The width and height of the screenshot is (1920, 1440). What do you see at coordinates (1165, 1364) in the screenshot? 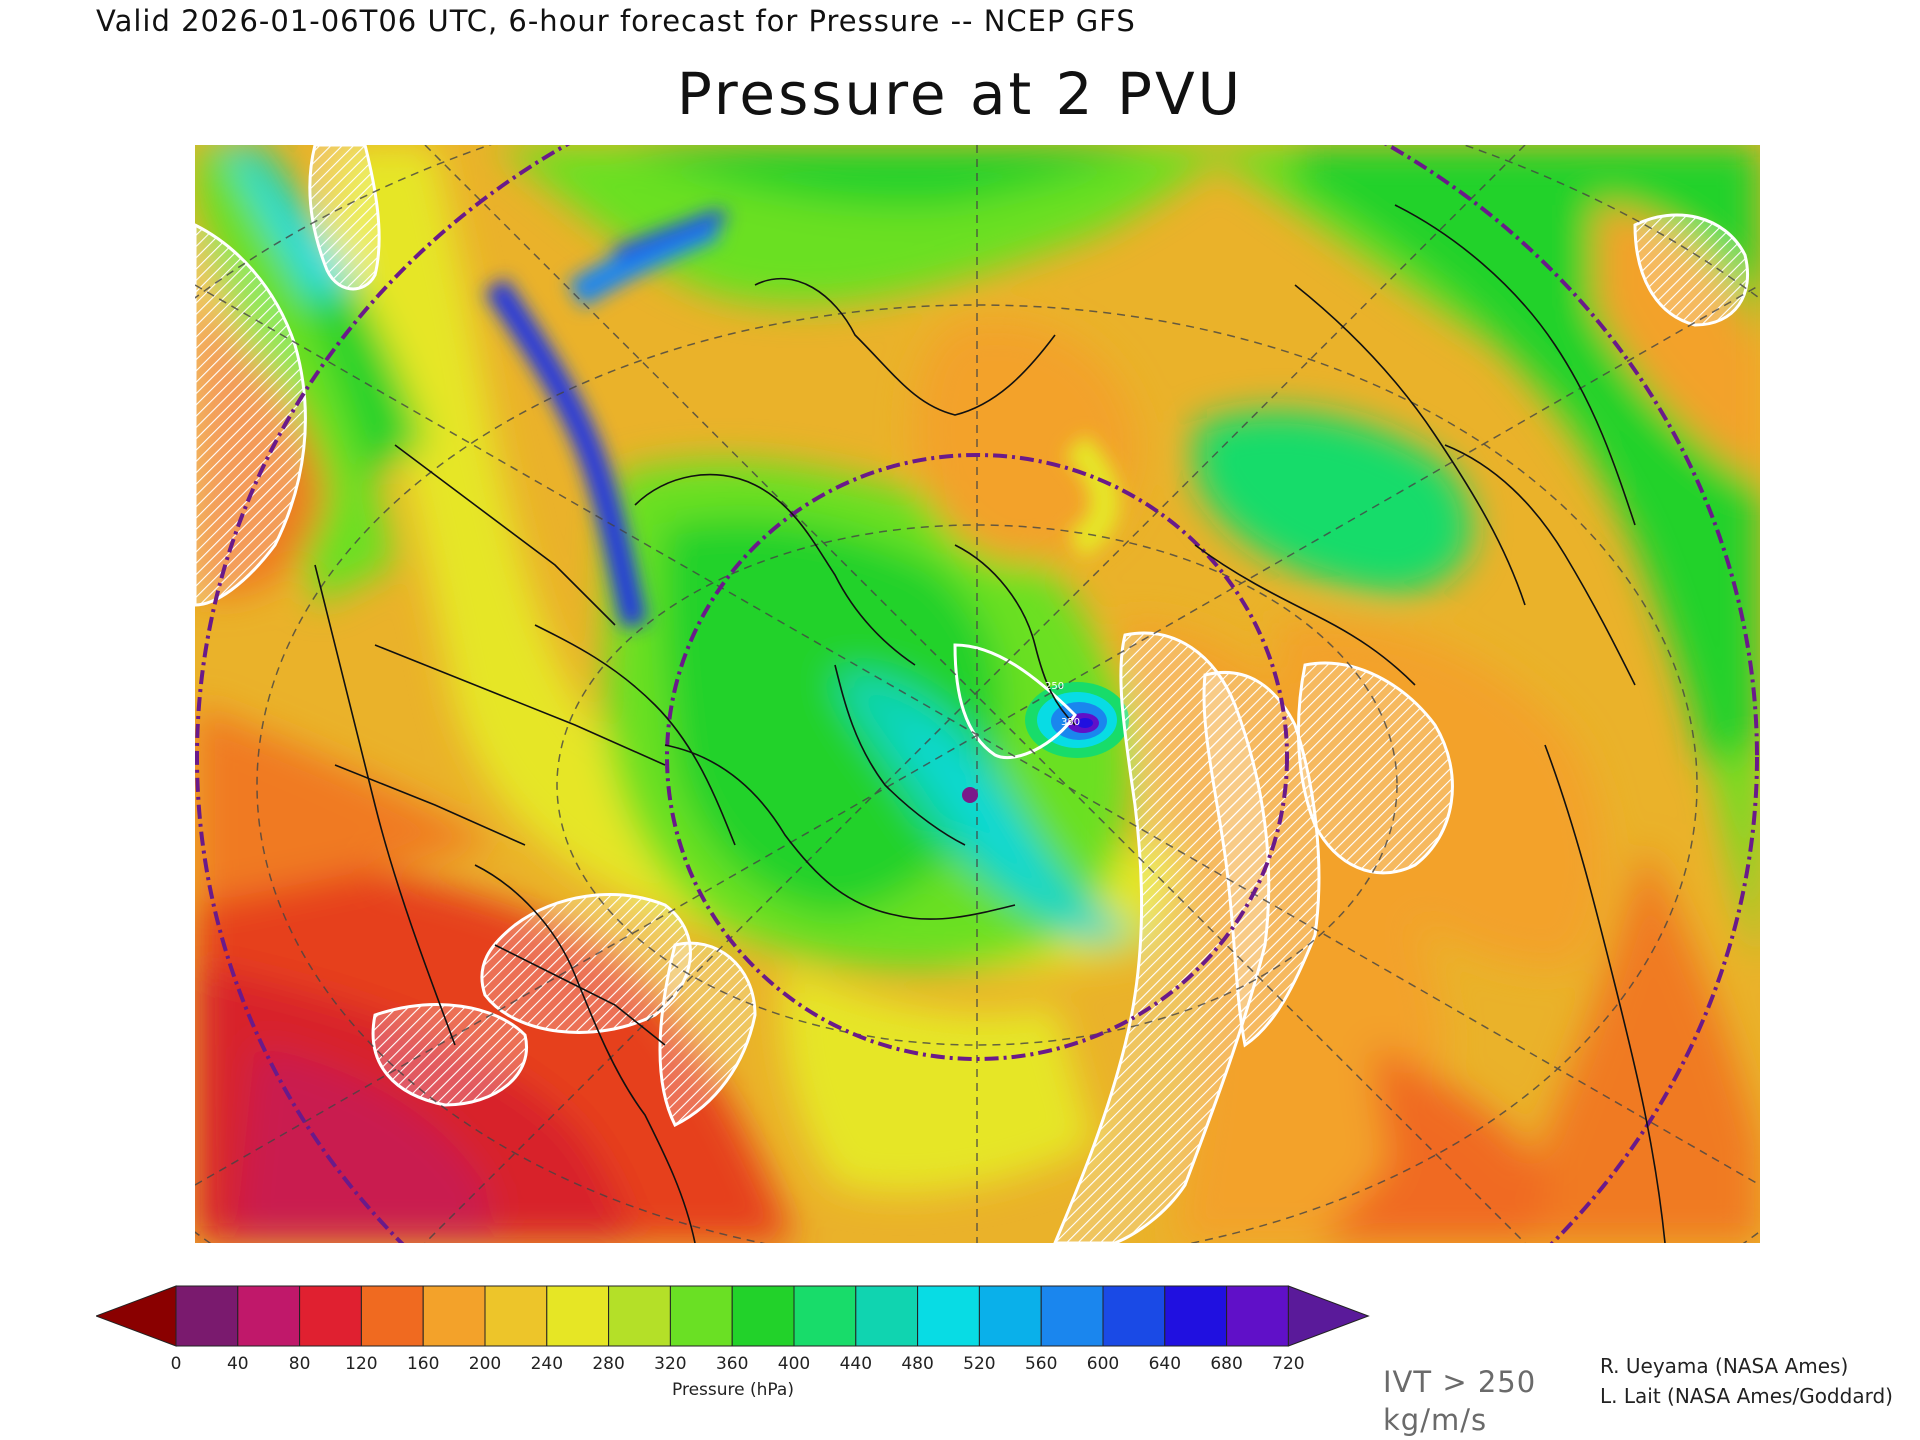
I see `colorbar-tick-label: 640` at bounding box center [1165, 1364].